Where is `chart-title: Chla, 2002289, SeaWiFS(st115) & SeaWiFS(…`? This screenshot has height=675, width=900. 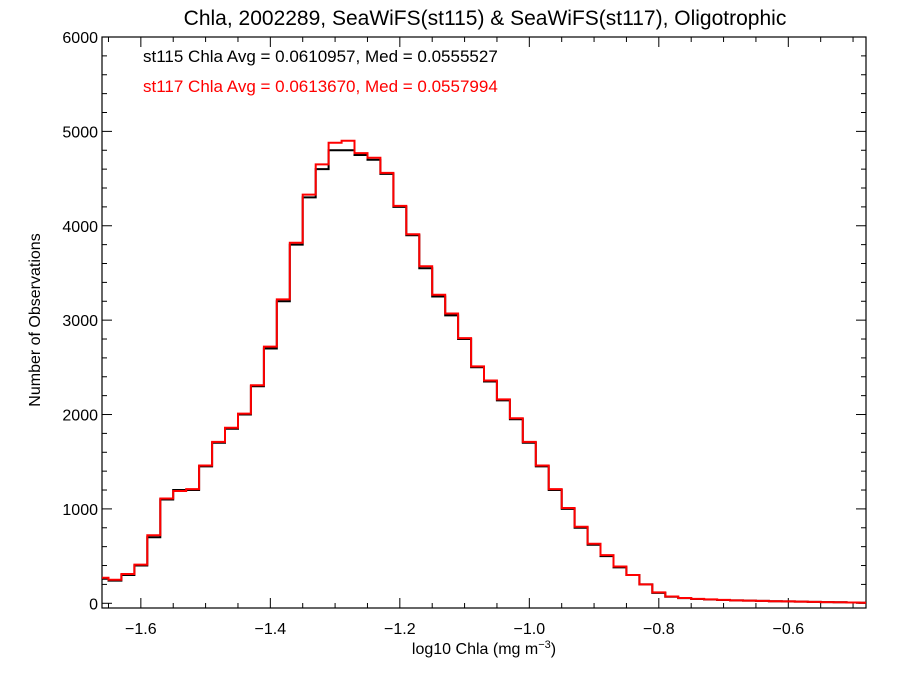
chart-title: Chla, 2002289, SeaWiFS(st115) & SeaWiFS(… is located at coordinates (485, 18).